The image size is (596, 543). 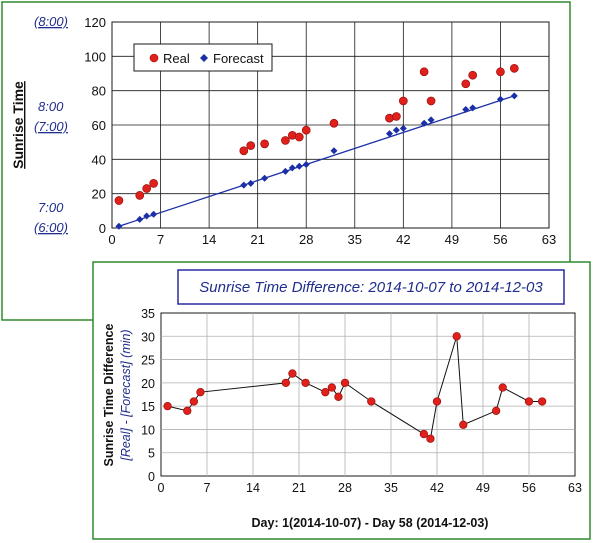 What do you see at coordinates (154, 58) in the screenshot?
I see `legend-real-marker` at bounding box center [154, 58].